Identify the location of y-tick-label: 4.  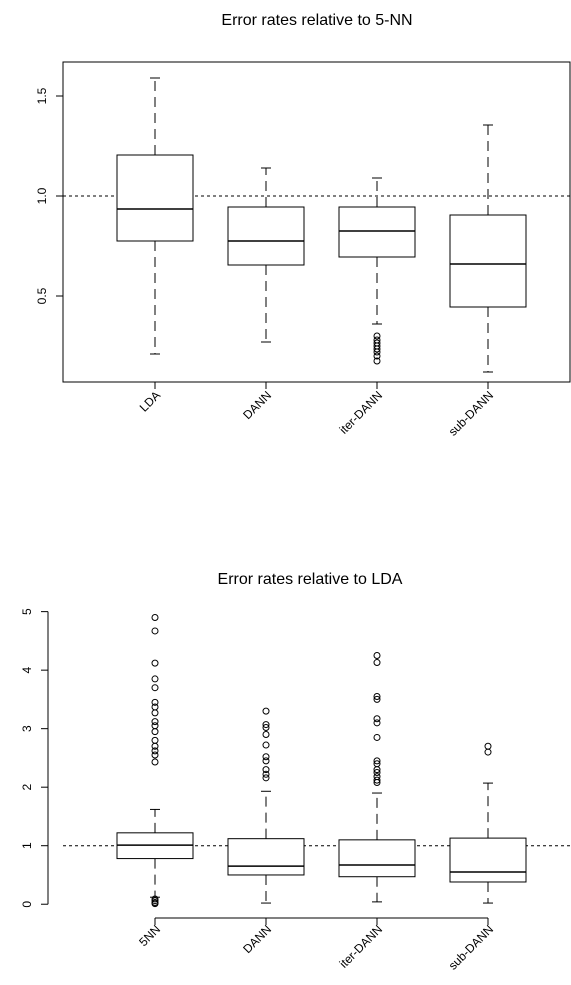
(27, 669).